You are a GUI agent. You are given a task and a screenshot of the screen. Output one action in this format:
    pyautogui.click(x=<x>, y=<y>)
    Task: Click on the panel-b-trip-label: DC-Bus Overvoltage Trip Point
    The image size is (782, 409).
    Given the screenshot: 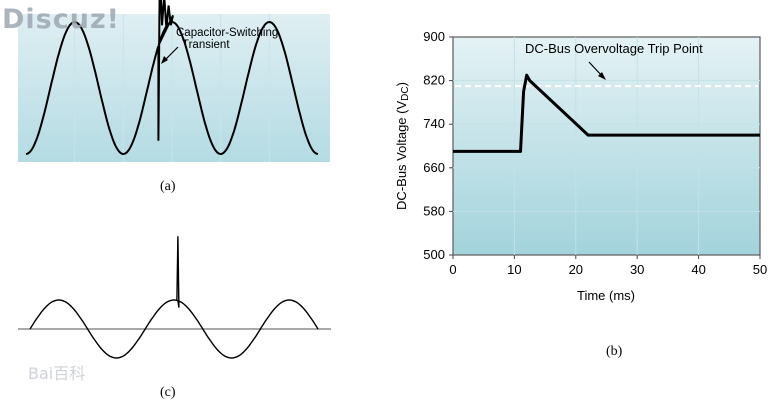 What is the action you would take?
    pyautogui.click(x=614, y=48)
    